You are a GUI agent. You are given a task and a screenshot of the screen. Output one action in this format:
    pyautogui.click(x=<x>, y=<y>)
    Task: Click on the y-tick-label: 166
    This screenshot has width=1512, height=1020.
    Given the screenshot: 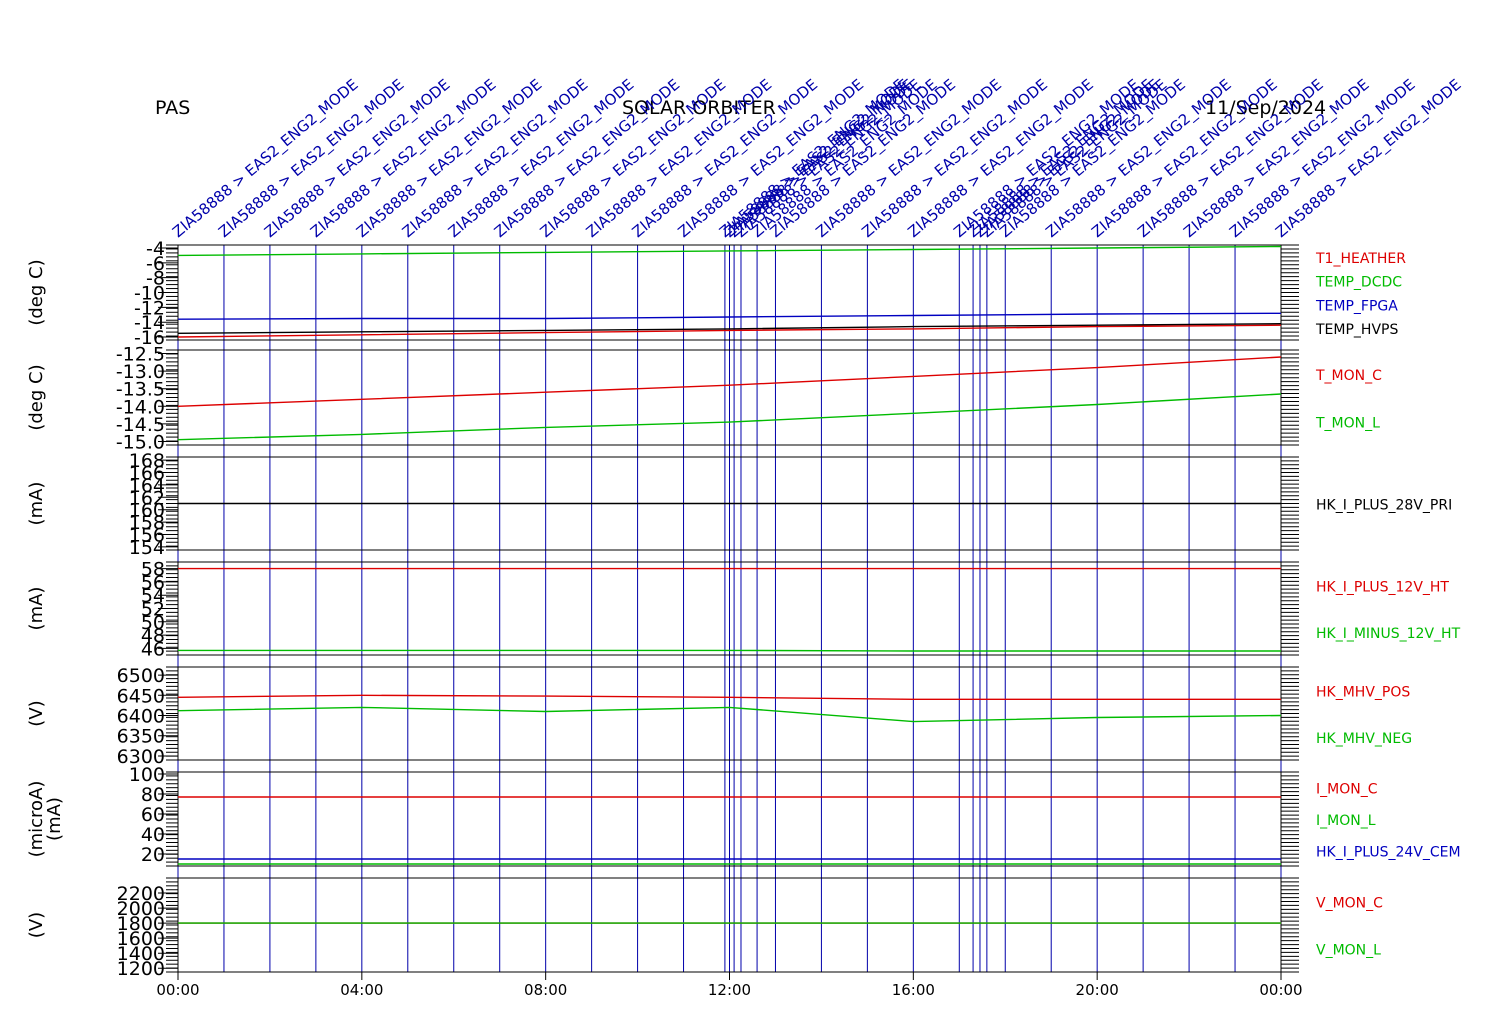 What is the action you would take?
    pyautogui.click(x=147, y=474)
    